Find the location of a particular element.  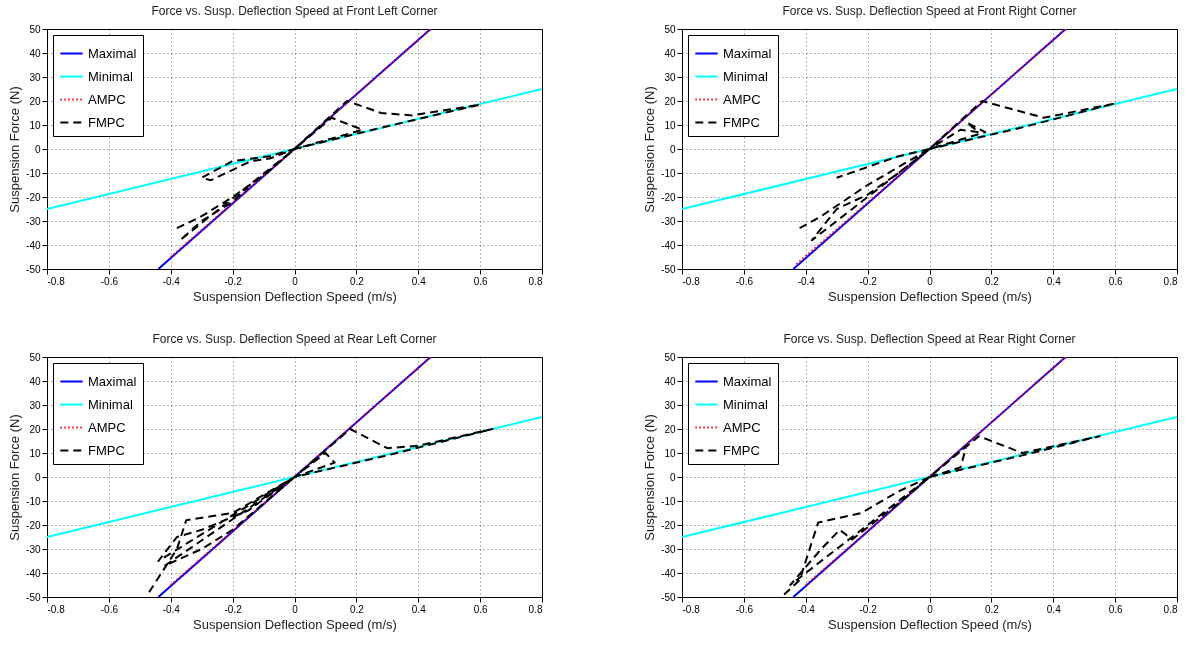

chart-title: Force vs. Susp. Deflection Speed at Front Right Corner is located at coordinates (929, 11).